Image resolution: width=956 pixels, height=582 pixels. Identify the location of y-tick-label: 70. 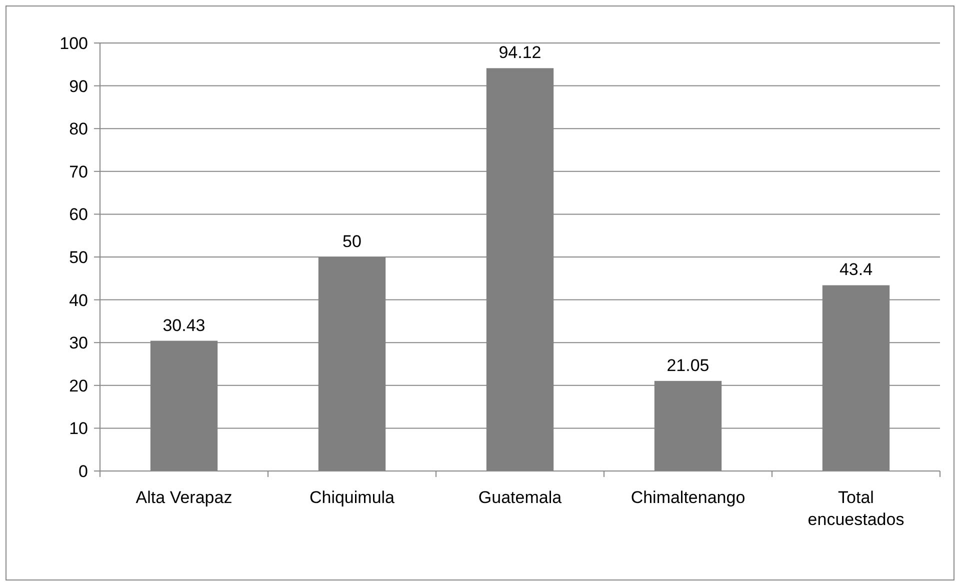
(78, 172).